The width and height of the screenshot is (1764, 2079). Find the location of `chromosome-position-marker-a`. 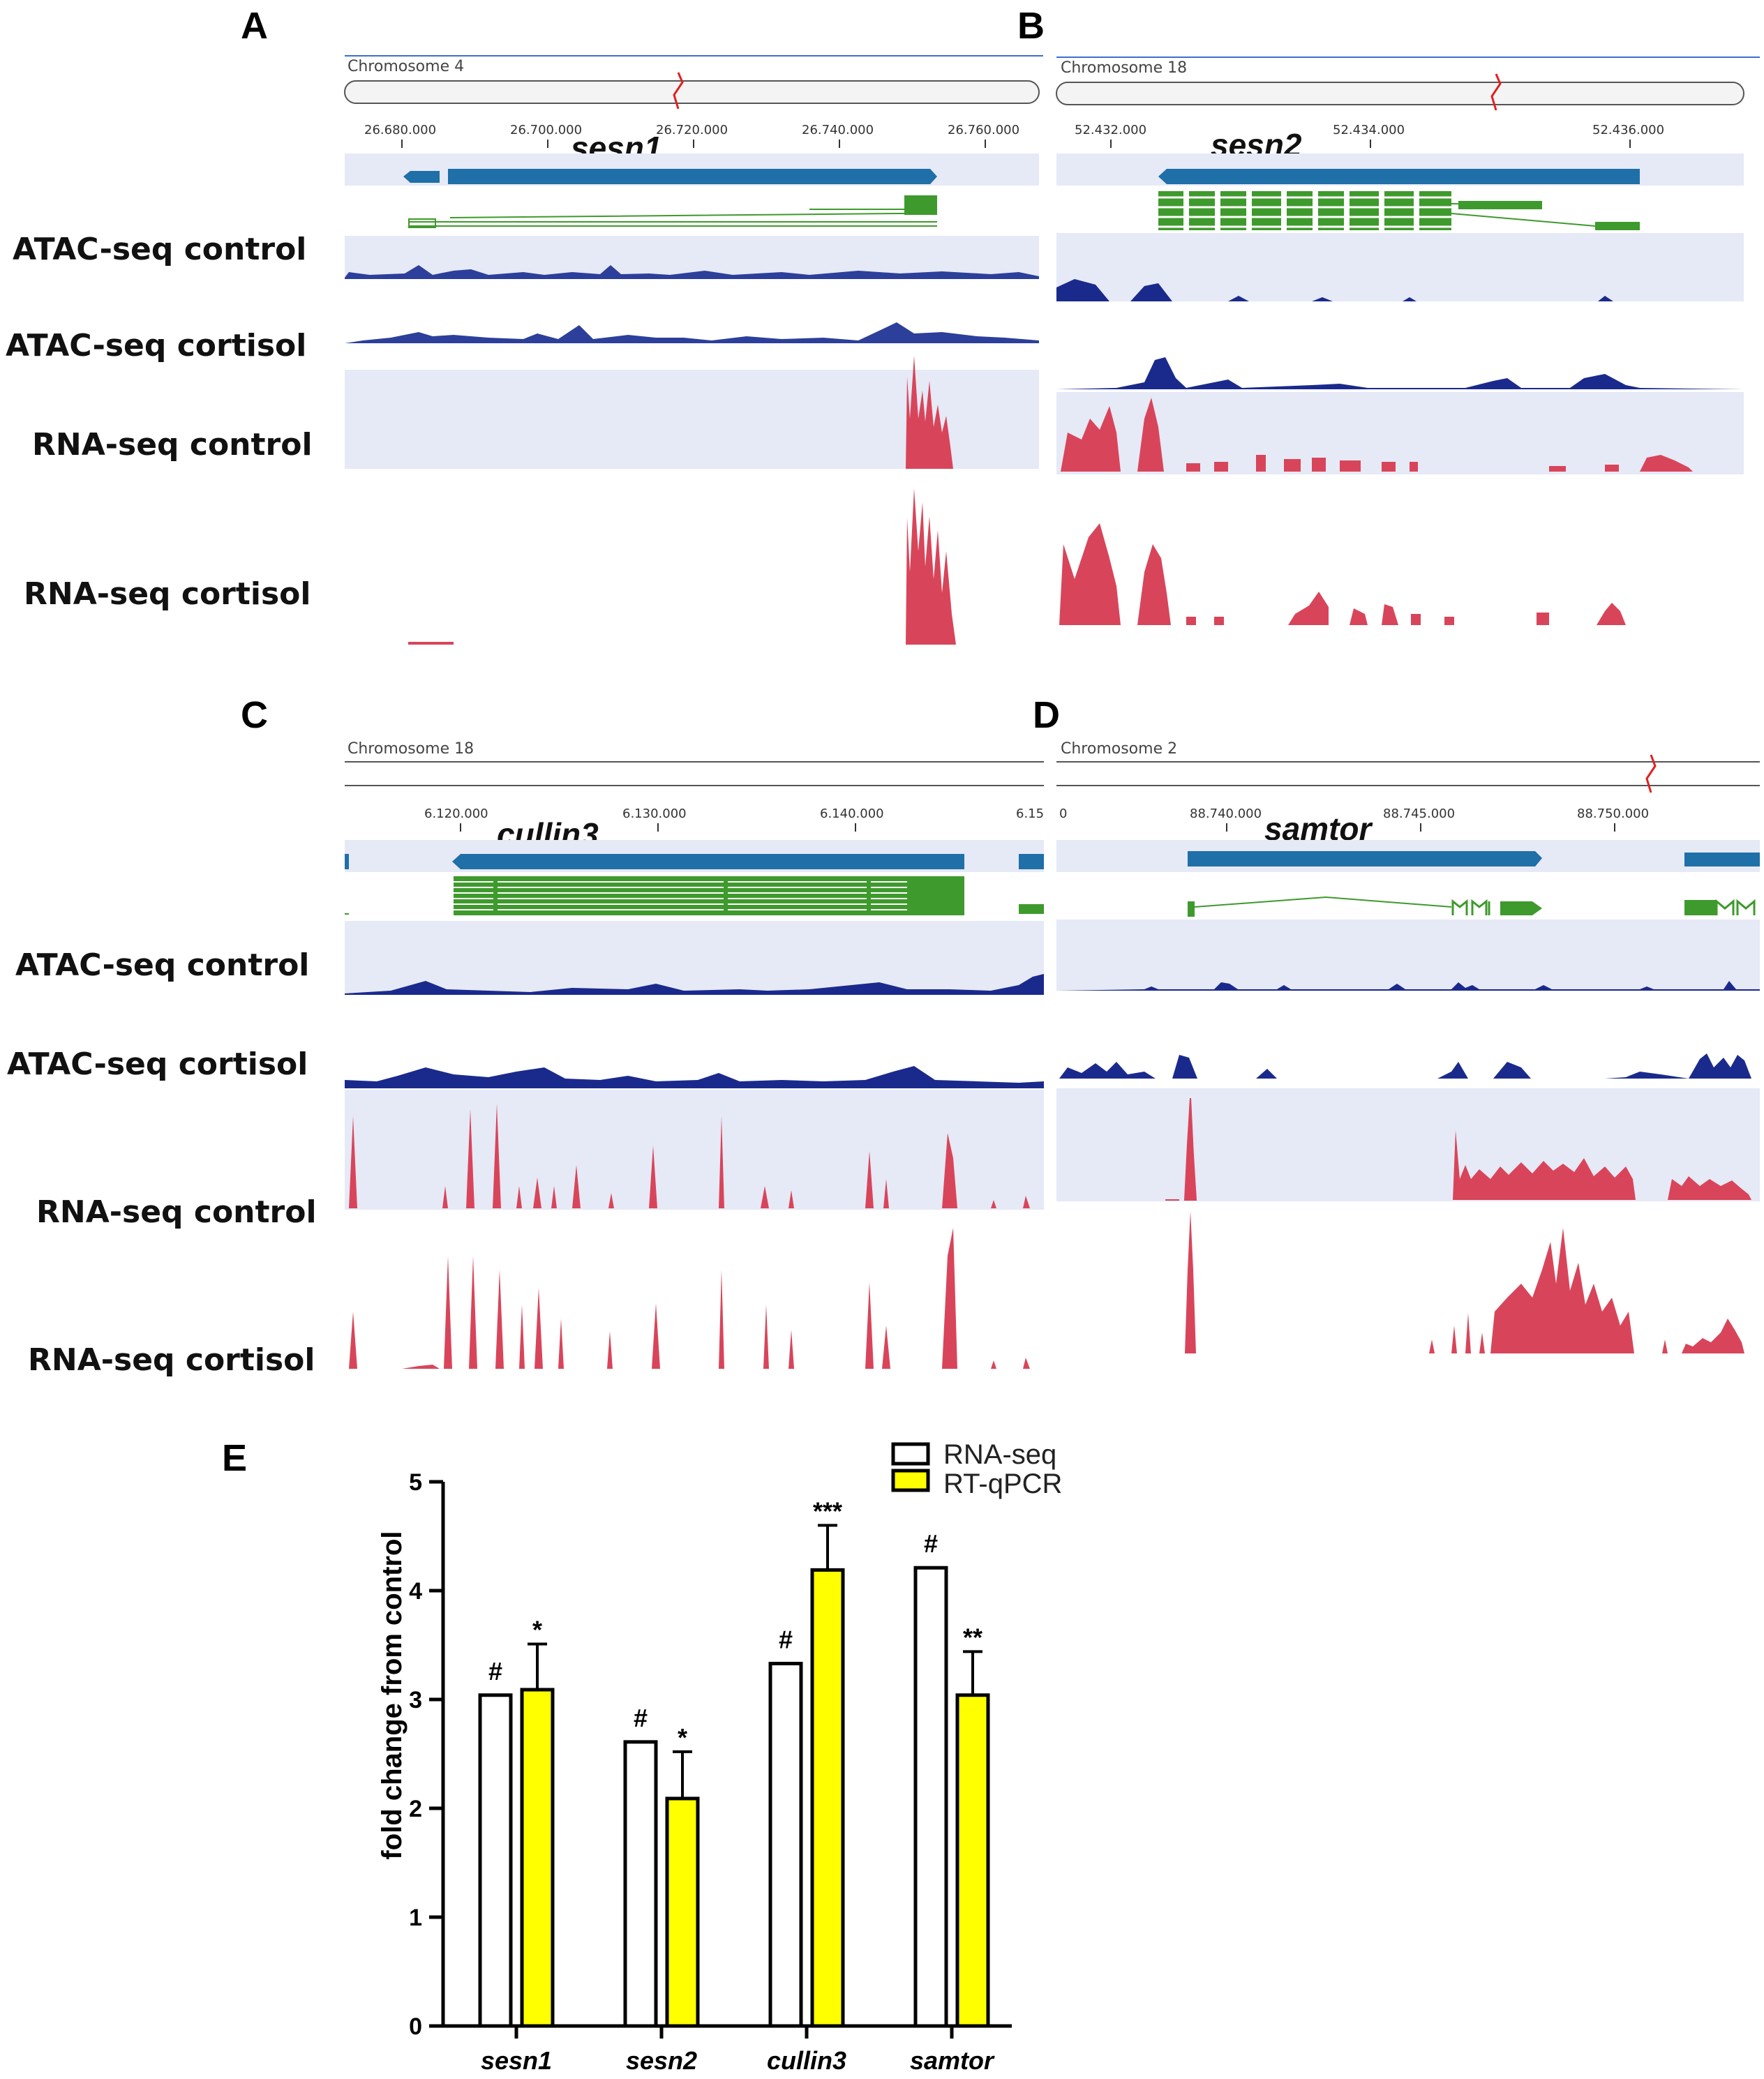

chromosome-position-marker-a is located at coordinates (679, 91).